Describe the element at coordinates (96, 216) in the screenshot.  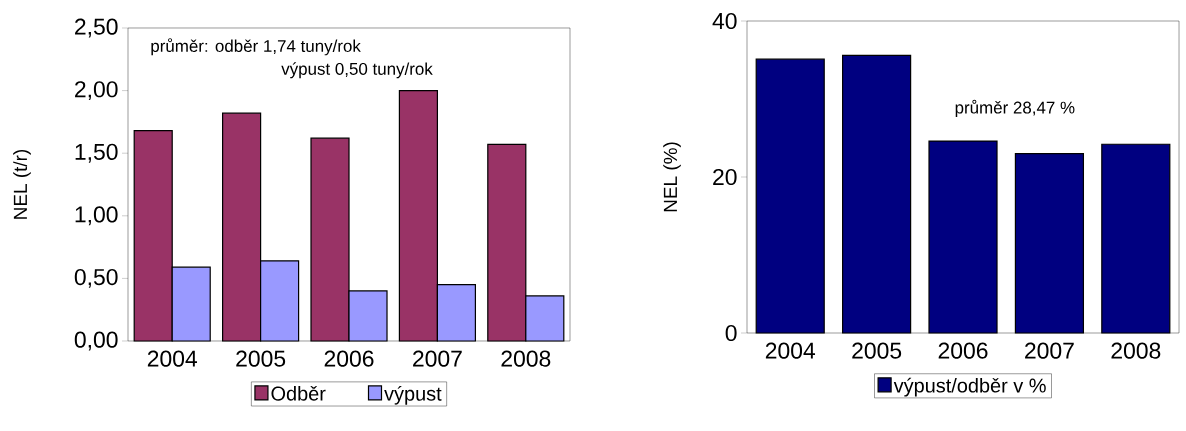
I see `y-tick-label: 1,00` at that location.